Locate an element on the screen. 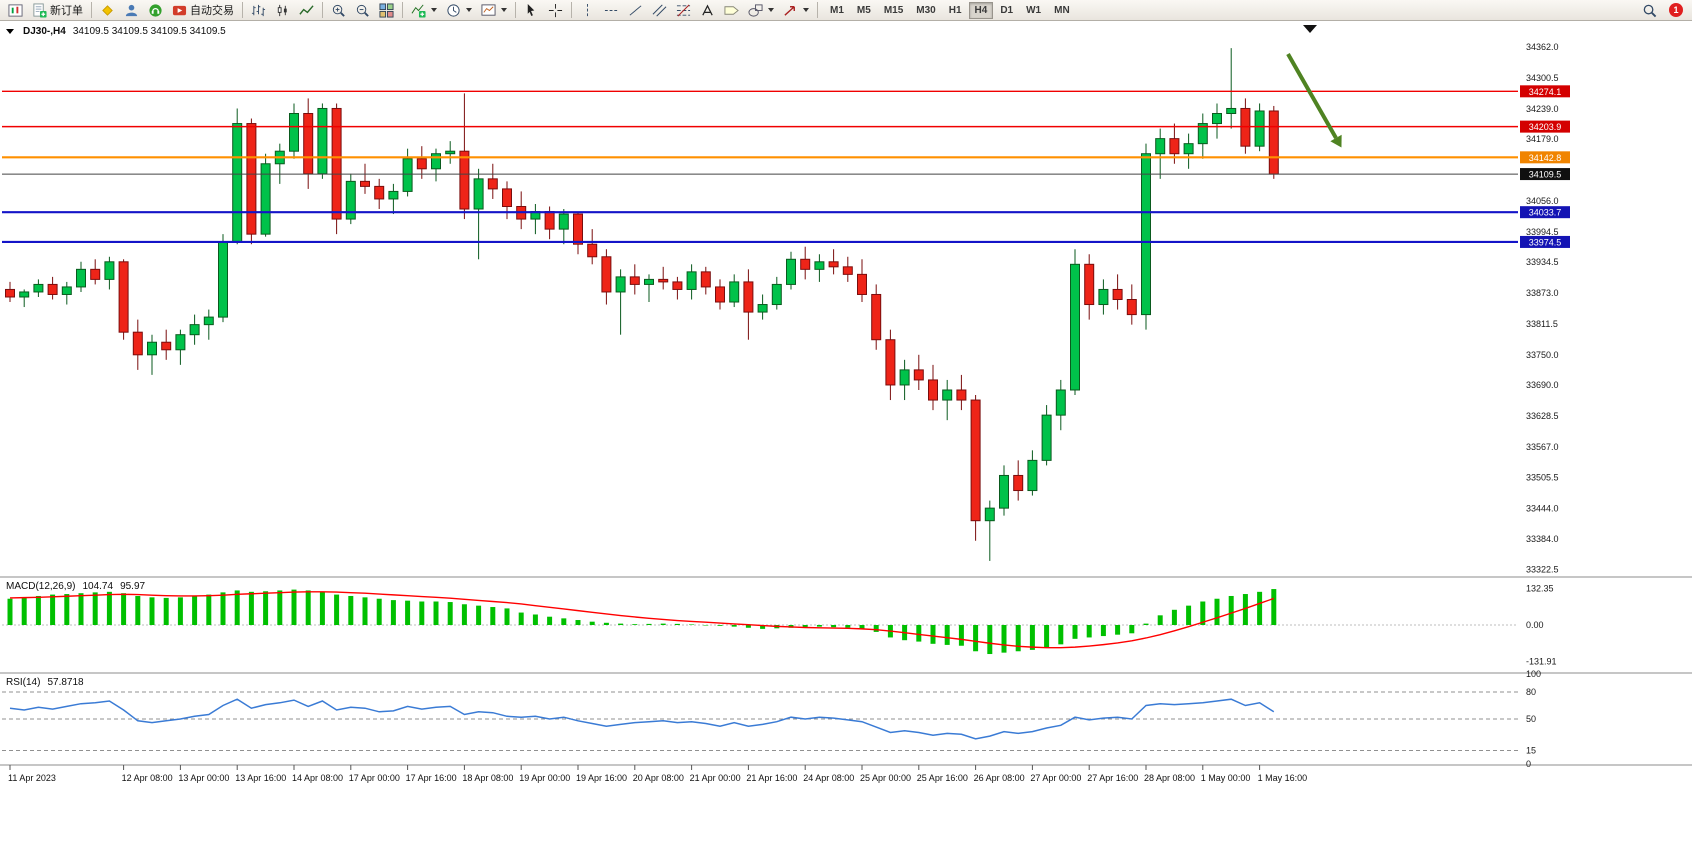 This screenshot has height=856, width=1692. search-button is located at coordinates (1649, 10).